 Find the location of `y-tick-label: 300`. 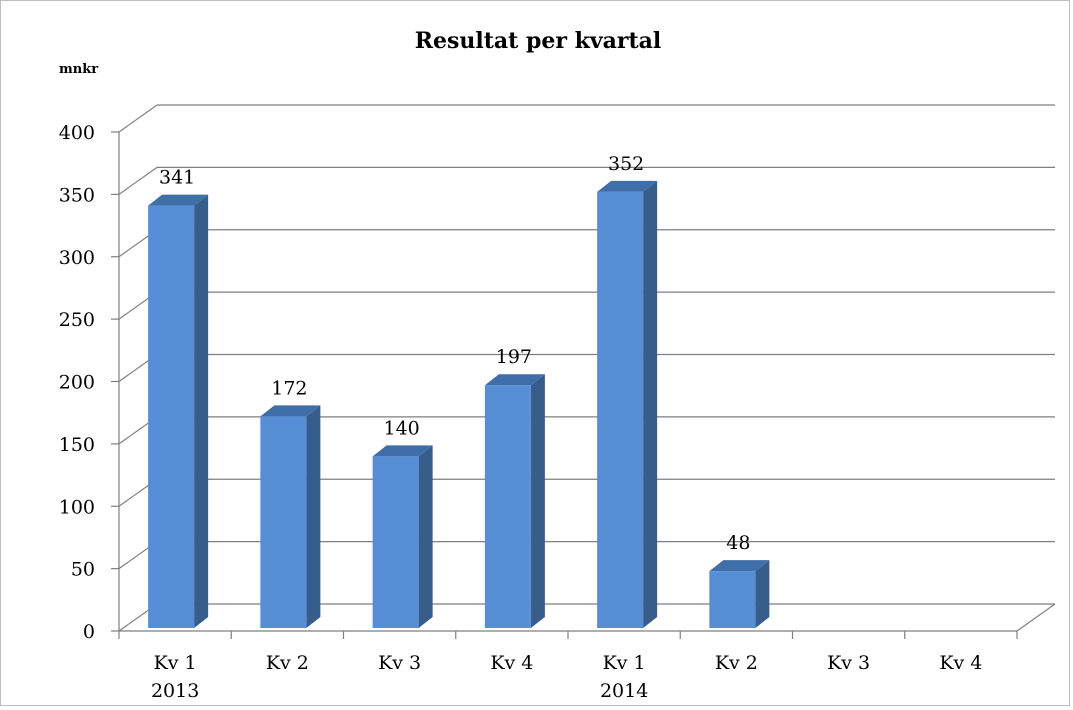

y-tick-label: 300 is located at coordinates (77, 258).